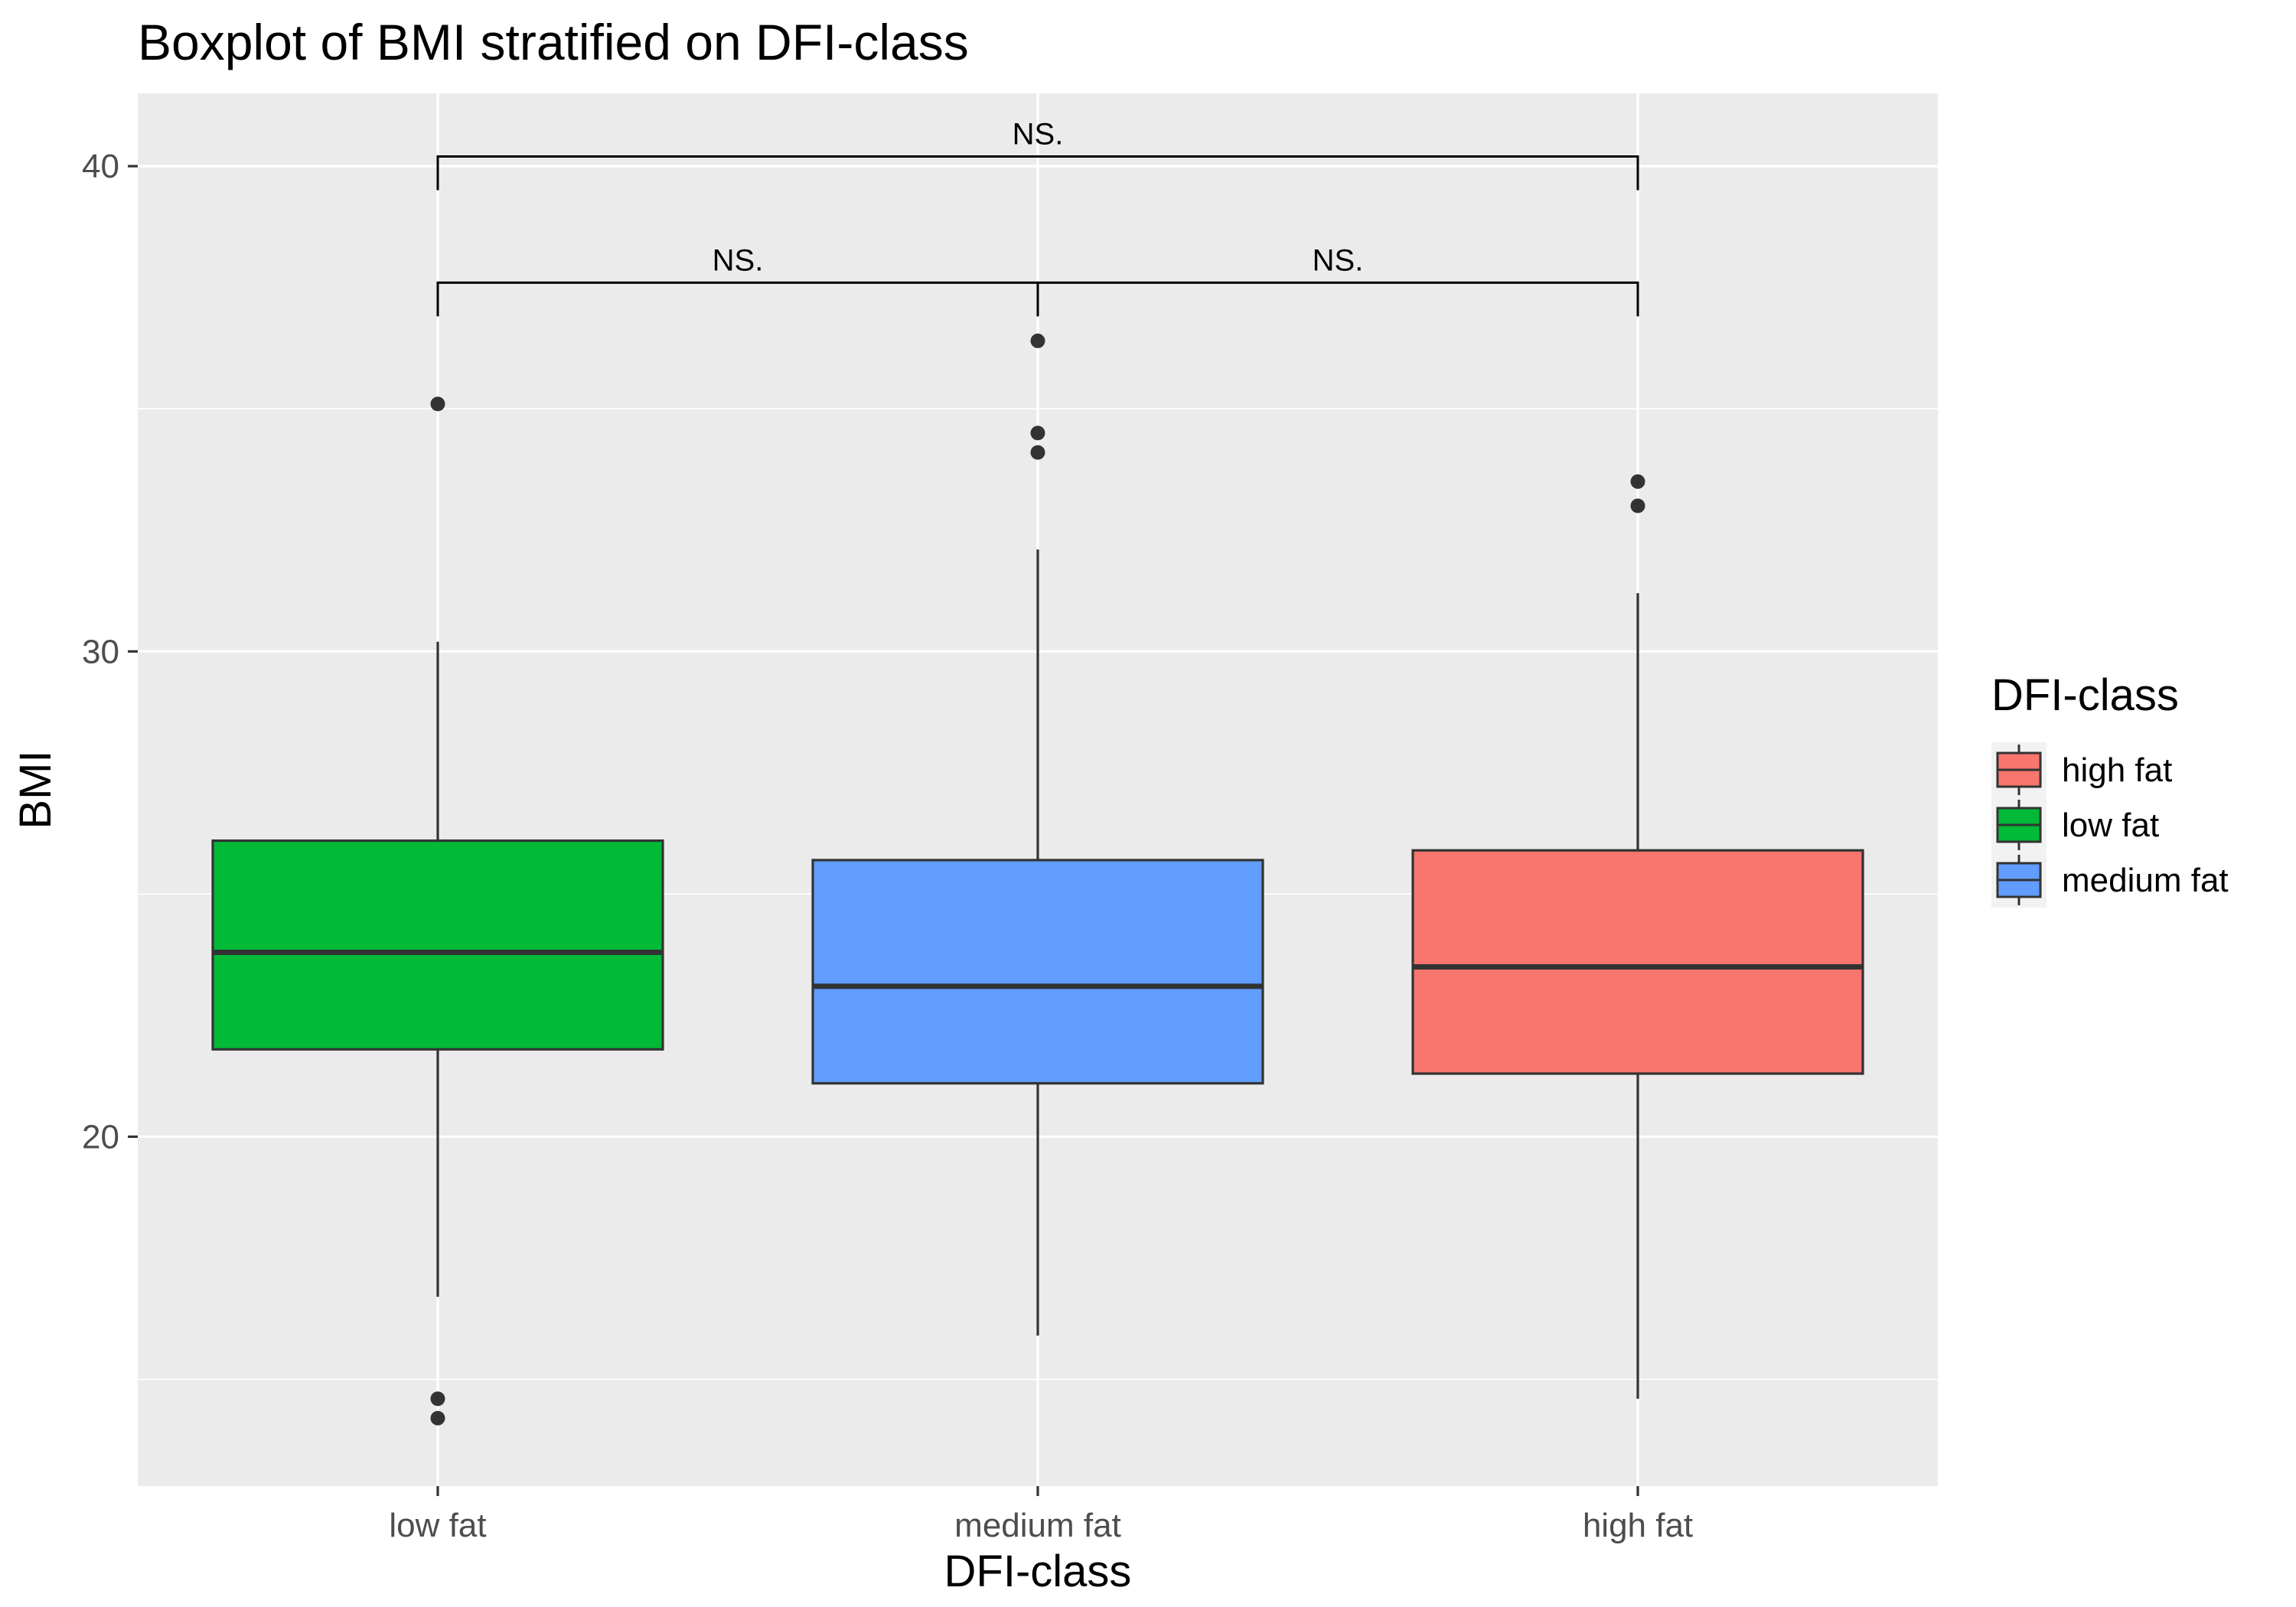  Describe the element at coordinates (35, 790) in the screenshot. I see `y-axis-title: BMI` at that location.